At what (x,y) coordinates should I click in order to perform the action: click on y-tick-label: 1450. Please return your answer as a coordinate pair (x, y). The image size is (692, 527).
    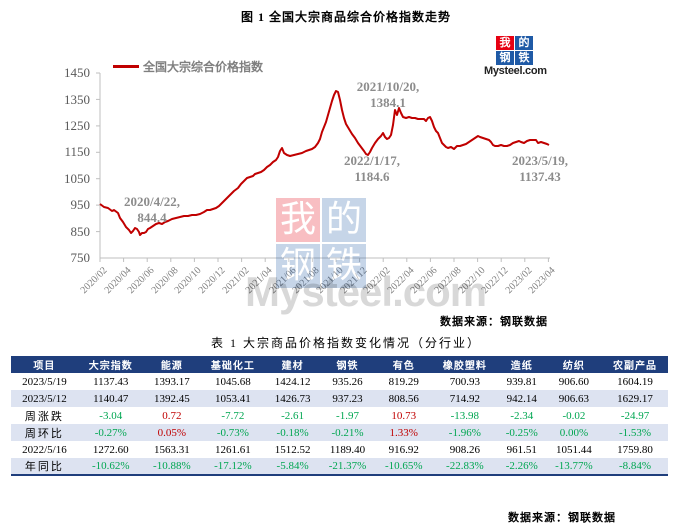
    Looking at the image, I should click on (77, 72).